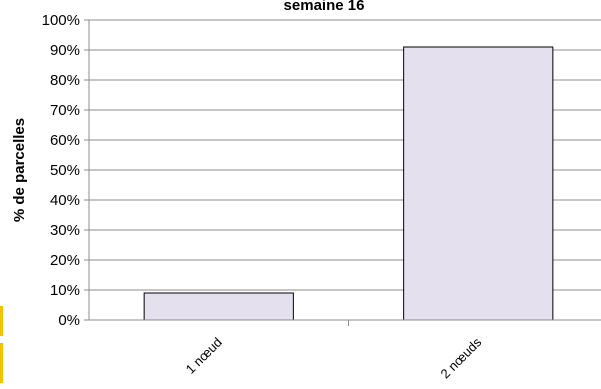 This screenshot has height=389, width=601. Describe the element at coordinates (460, 357) in the screenshot. I see `x-tick-label: 2 nœuds` at that location.